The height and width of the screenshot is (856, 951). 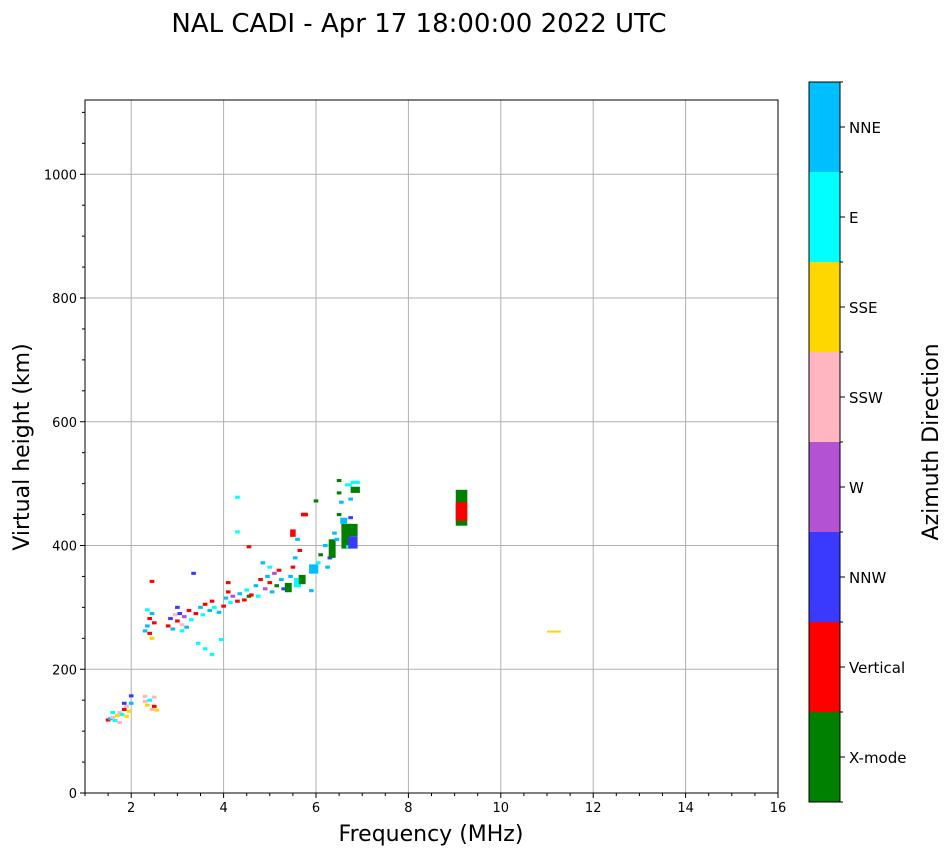 What do you see at coordinates (824, 127) in the screenshot?
I see `colorbar-swatch-nne` at bounding box center [824, 127].